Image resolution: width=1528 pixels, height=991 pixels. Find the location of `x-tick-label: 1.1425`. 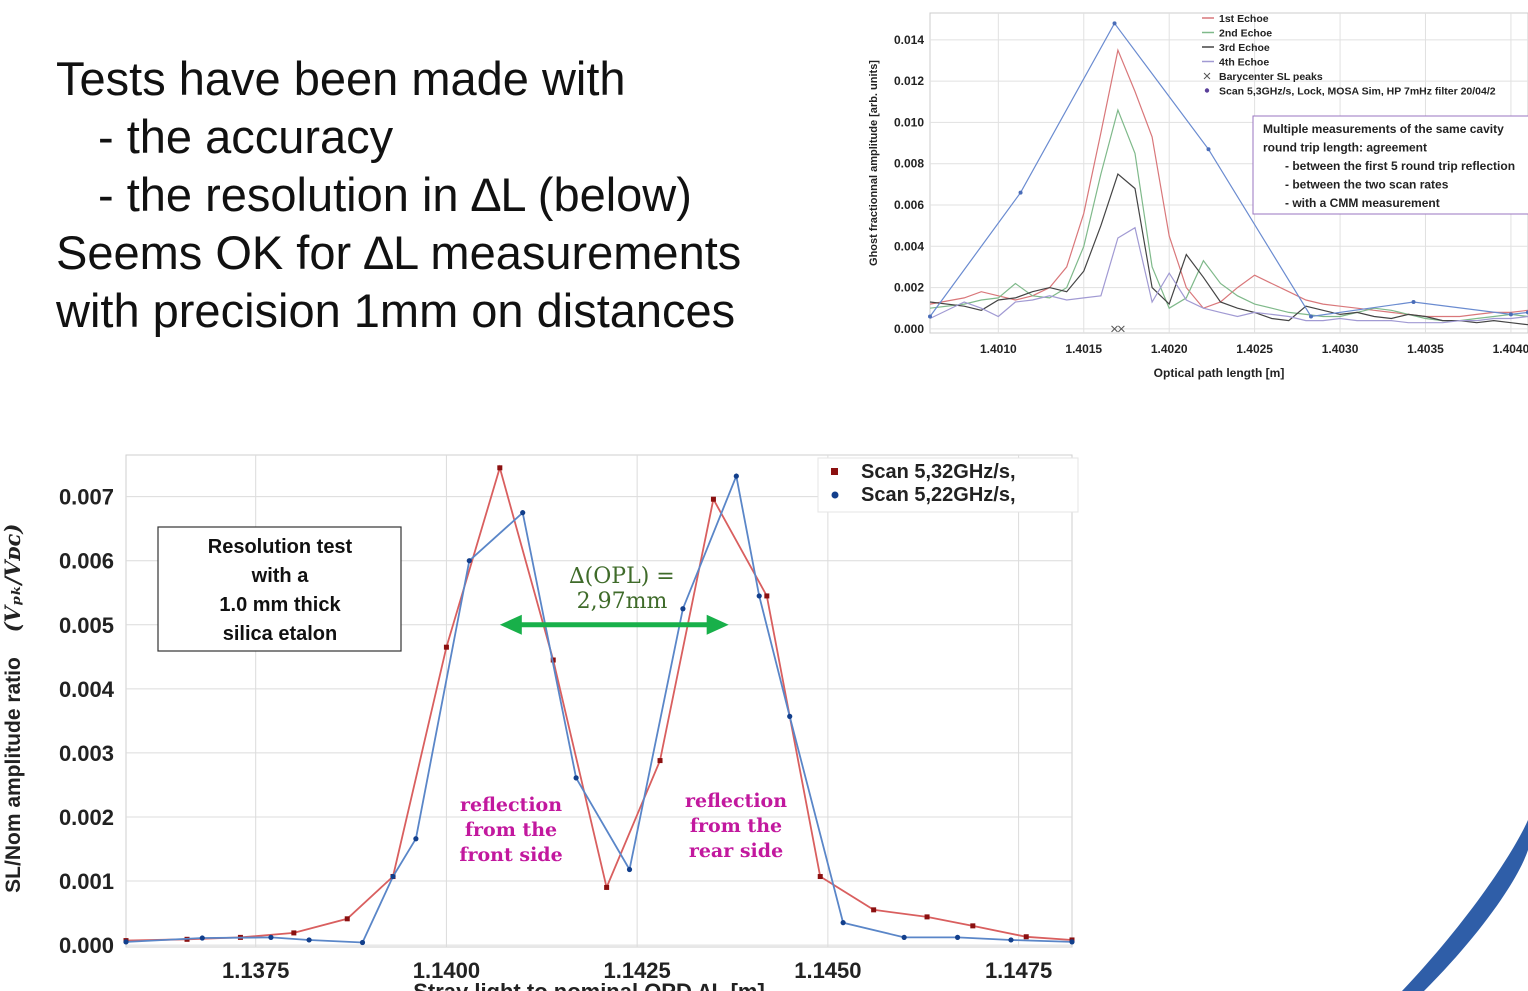

x-tick-label: 1.1425 is located at coordinates (636, 970).